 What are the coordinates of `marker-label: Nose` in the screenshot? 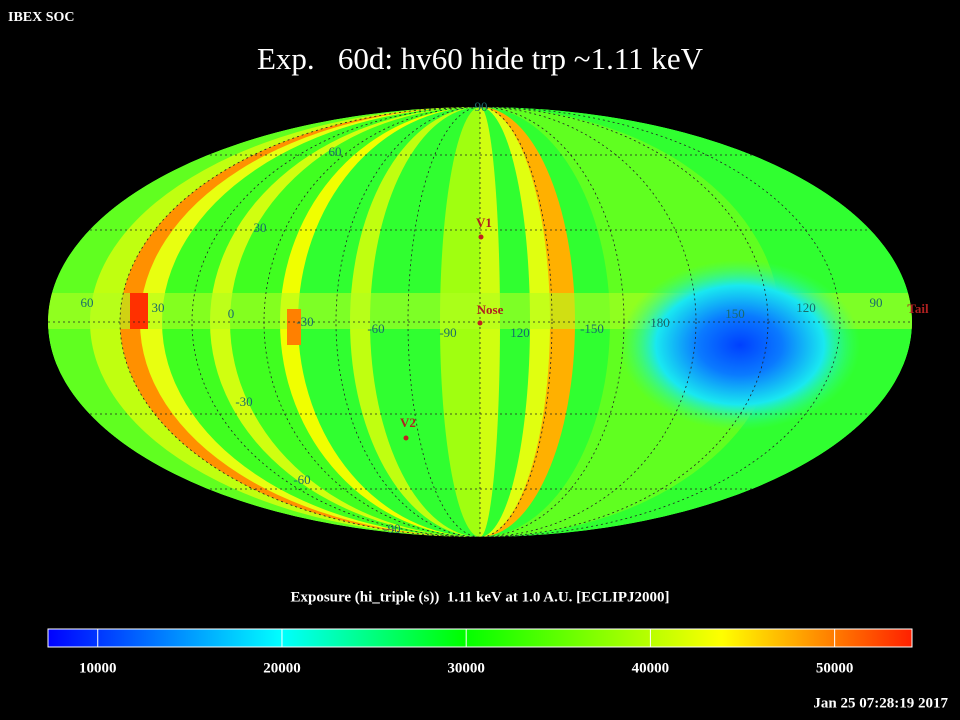 It's located at (490, 309).